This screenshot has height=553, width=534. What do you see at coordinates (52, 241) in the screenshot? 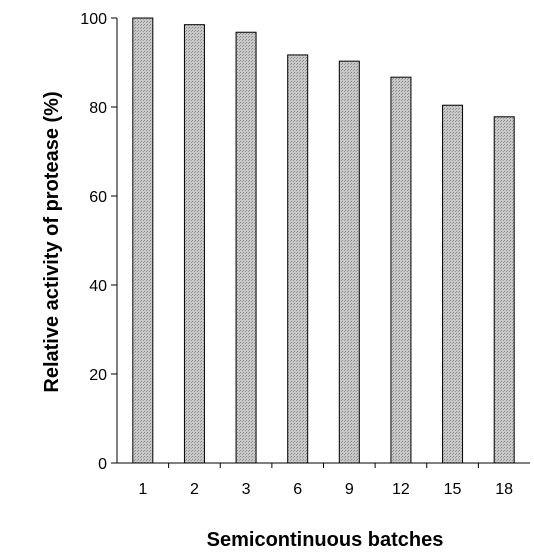
I see `y-axis-title: Relative activity of protease (%)` at bounding box center [52, 241].